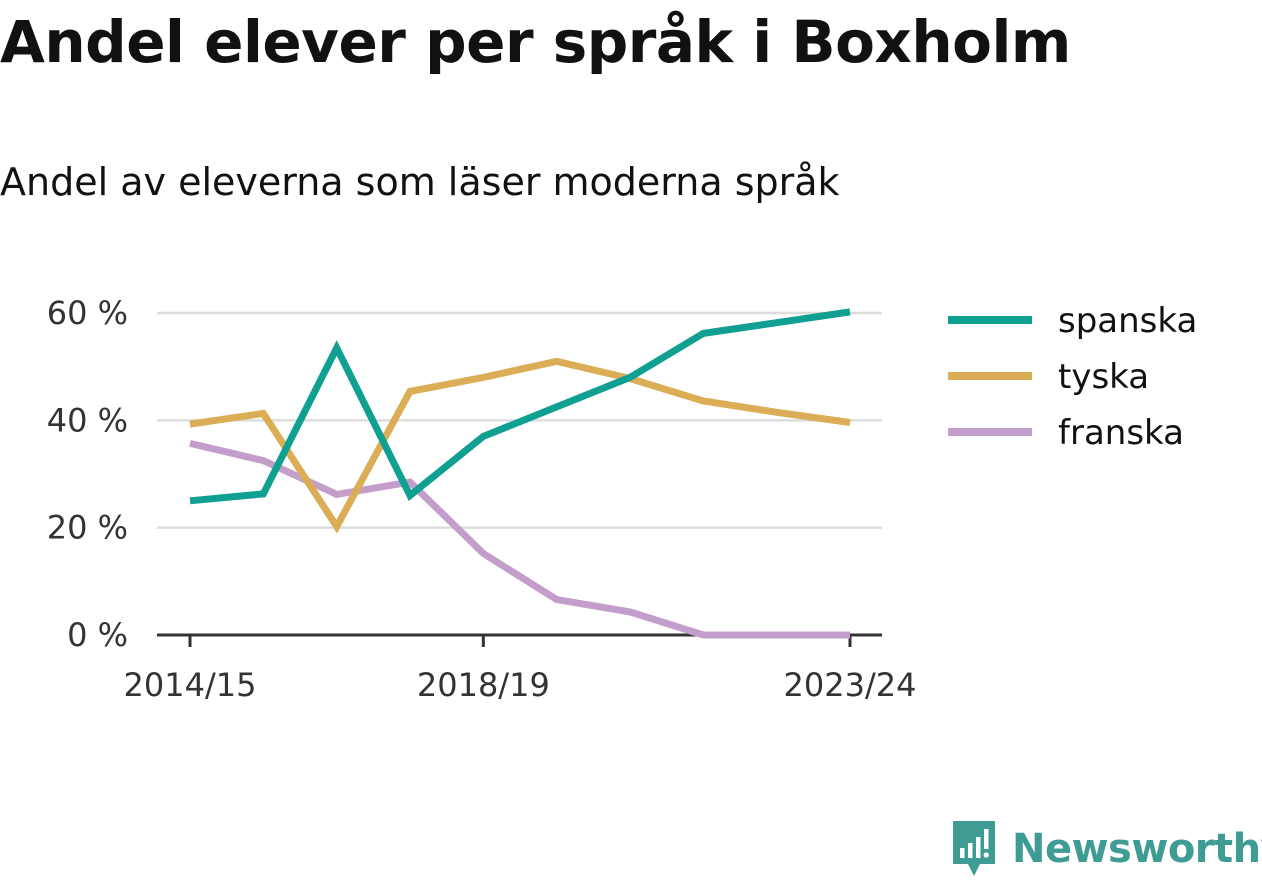 The width and height of the screenshot is (1262, 880). I want to click on brand-logo: Newsworthy, so click(1106, 849).